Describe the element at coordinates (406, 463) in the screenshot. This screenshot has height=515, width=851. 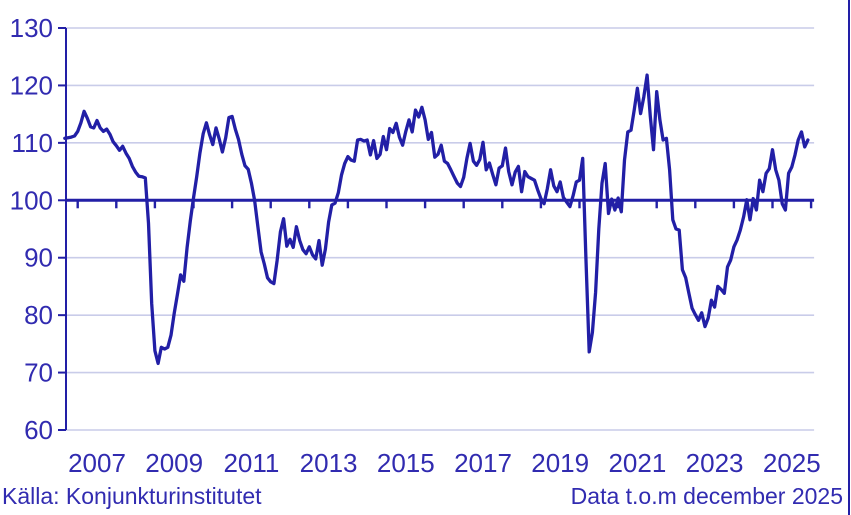
I see `x-tick-label-2015: 2015` at that location.